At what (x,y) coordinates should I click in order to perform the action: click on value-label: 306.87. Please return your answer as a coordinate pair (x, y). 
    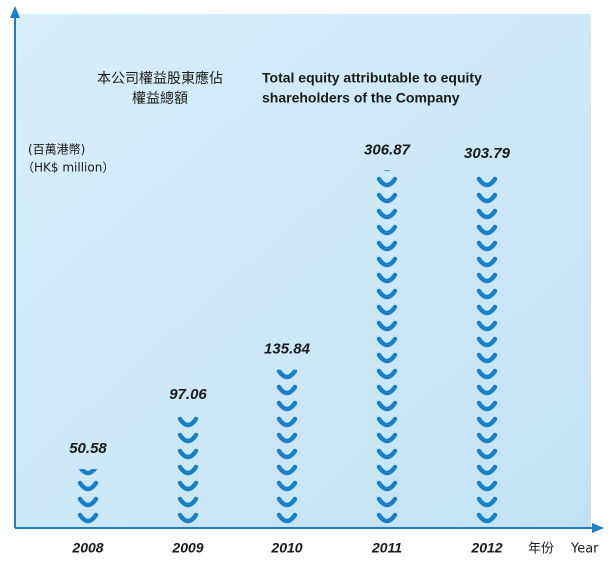
    Looking at the image, I should click on (387, 149).